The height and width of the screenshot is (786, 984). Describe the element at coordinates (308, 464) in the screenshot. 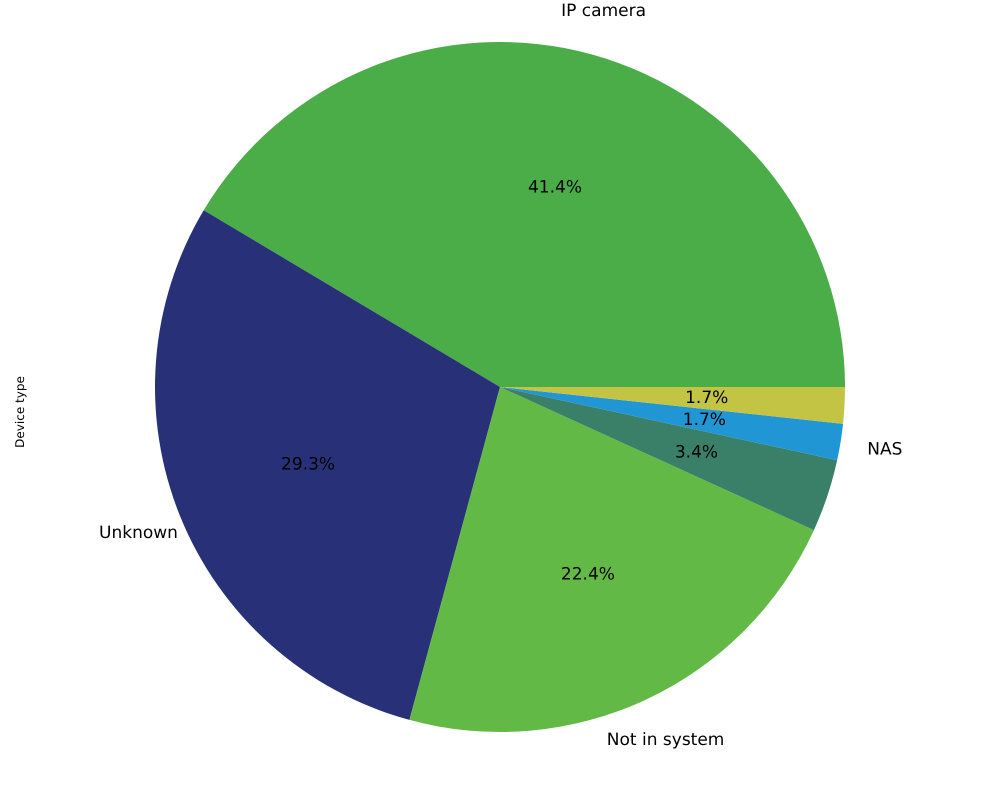

I see `data-label: 29.3%` at that location.